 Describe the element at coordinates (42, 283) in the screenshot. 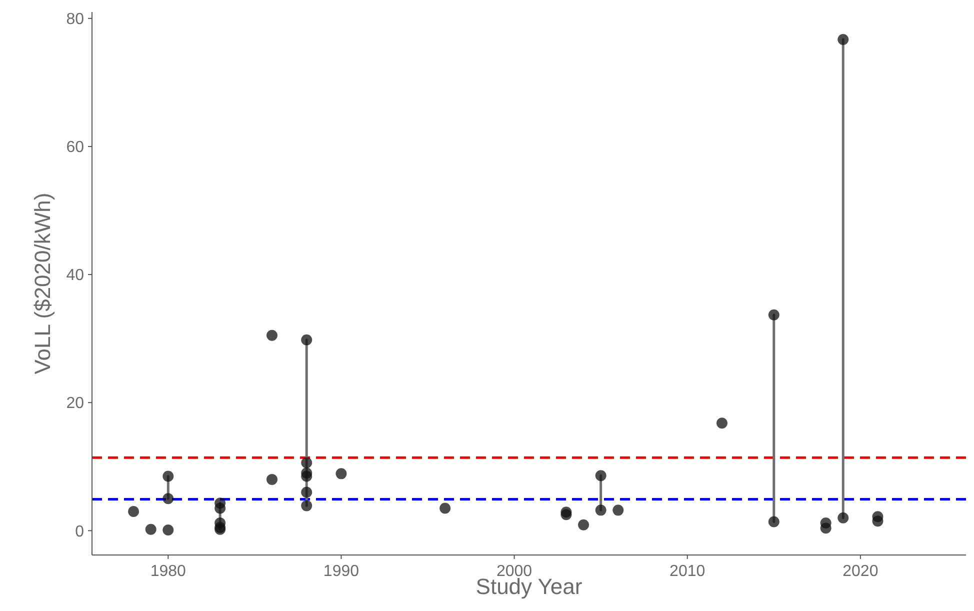

I see `y-axis-title: VoLL ($2020/kWh)` at that location.